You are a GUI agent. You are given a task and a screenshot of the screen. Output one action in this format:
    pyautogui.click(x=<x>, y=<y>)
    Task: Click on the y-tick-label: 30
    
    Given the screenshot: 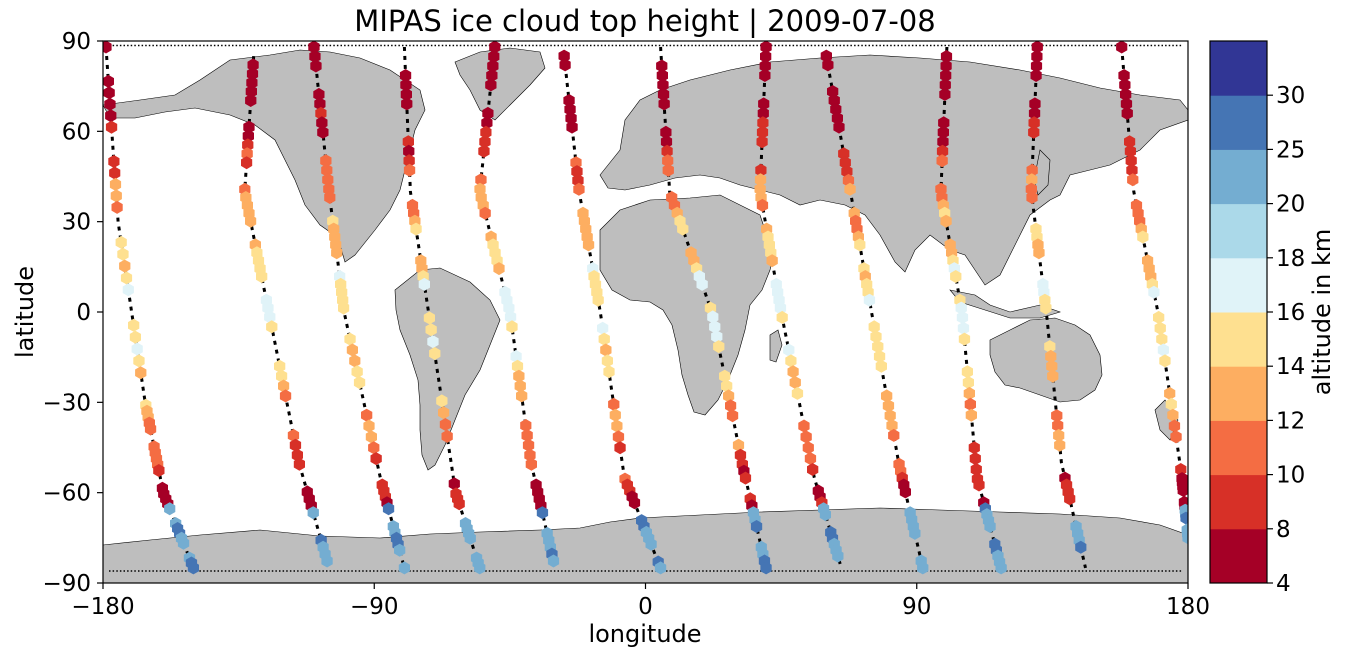 What is the action you would take?
    pyautogui.click(x=76, y=223)
    